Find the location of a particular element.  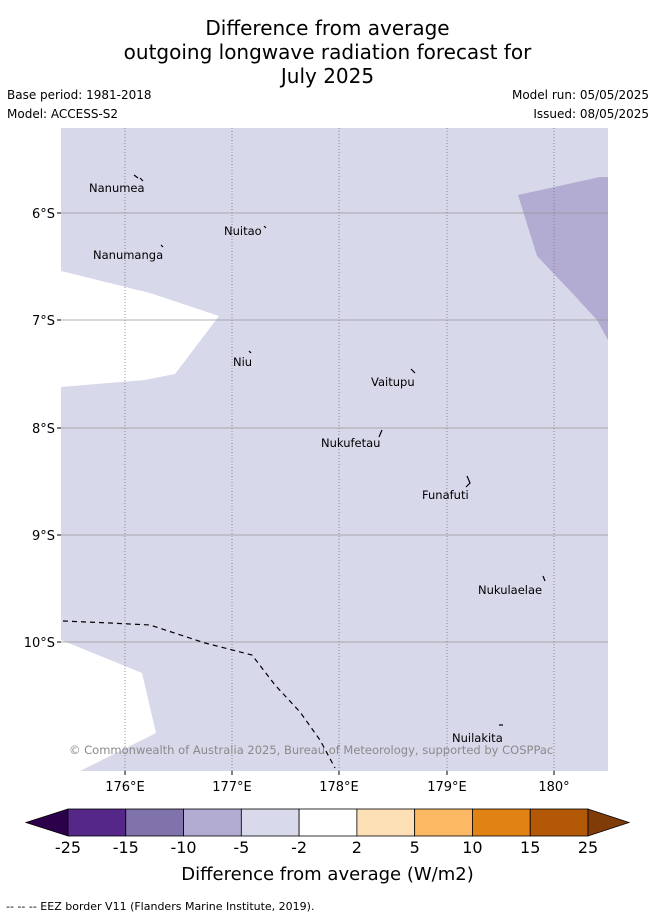

title-line-1: Difference from average is located at coordinates (327, 28).